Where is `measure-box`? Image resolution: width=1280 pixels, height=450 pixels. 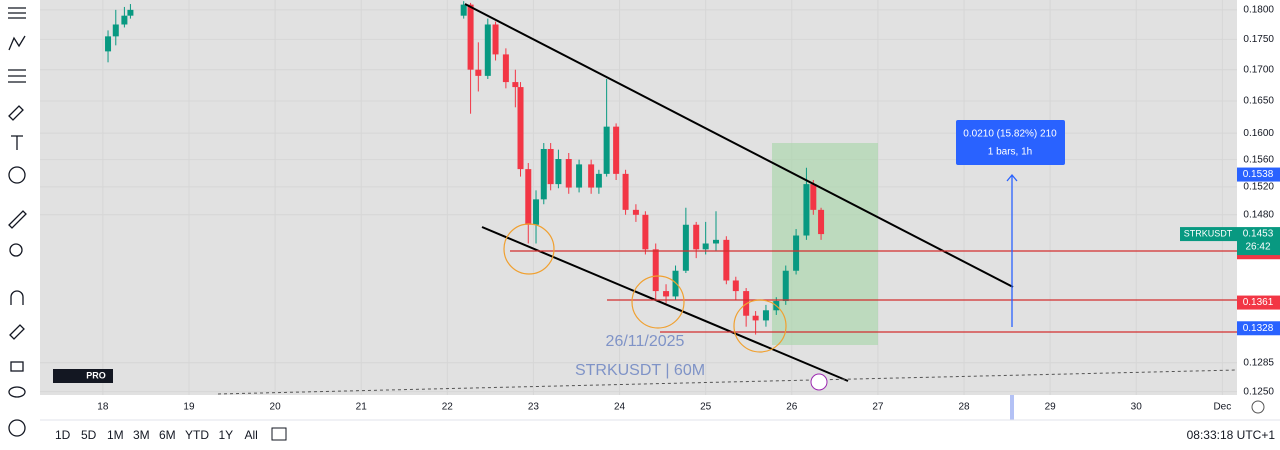
measure-box is located at coordinates (1010, 142).